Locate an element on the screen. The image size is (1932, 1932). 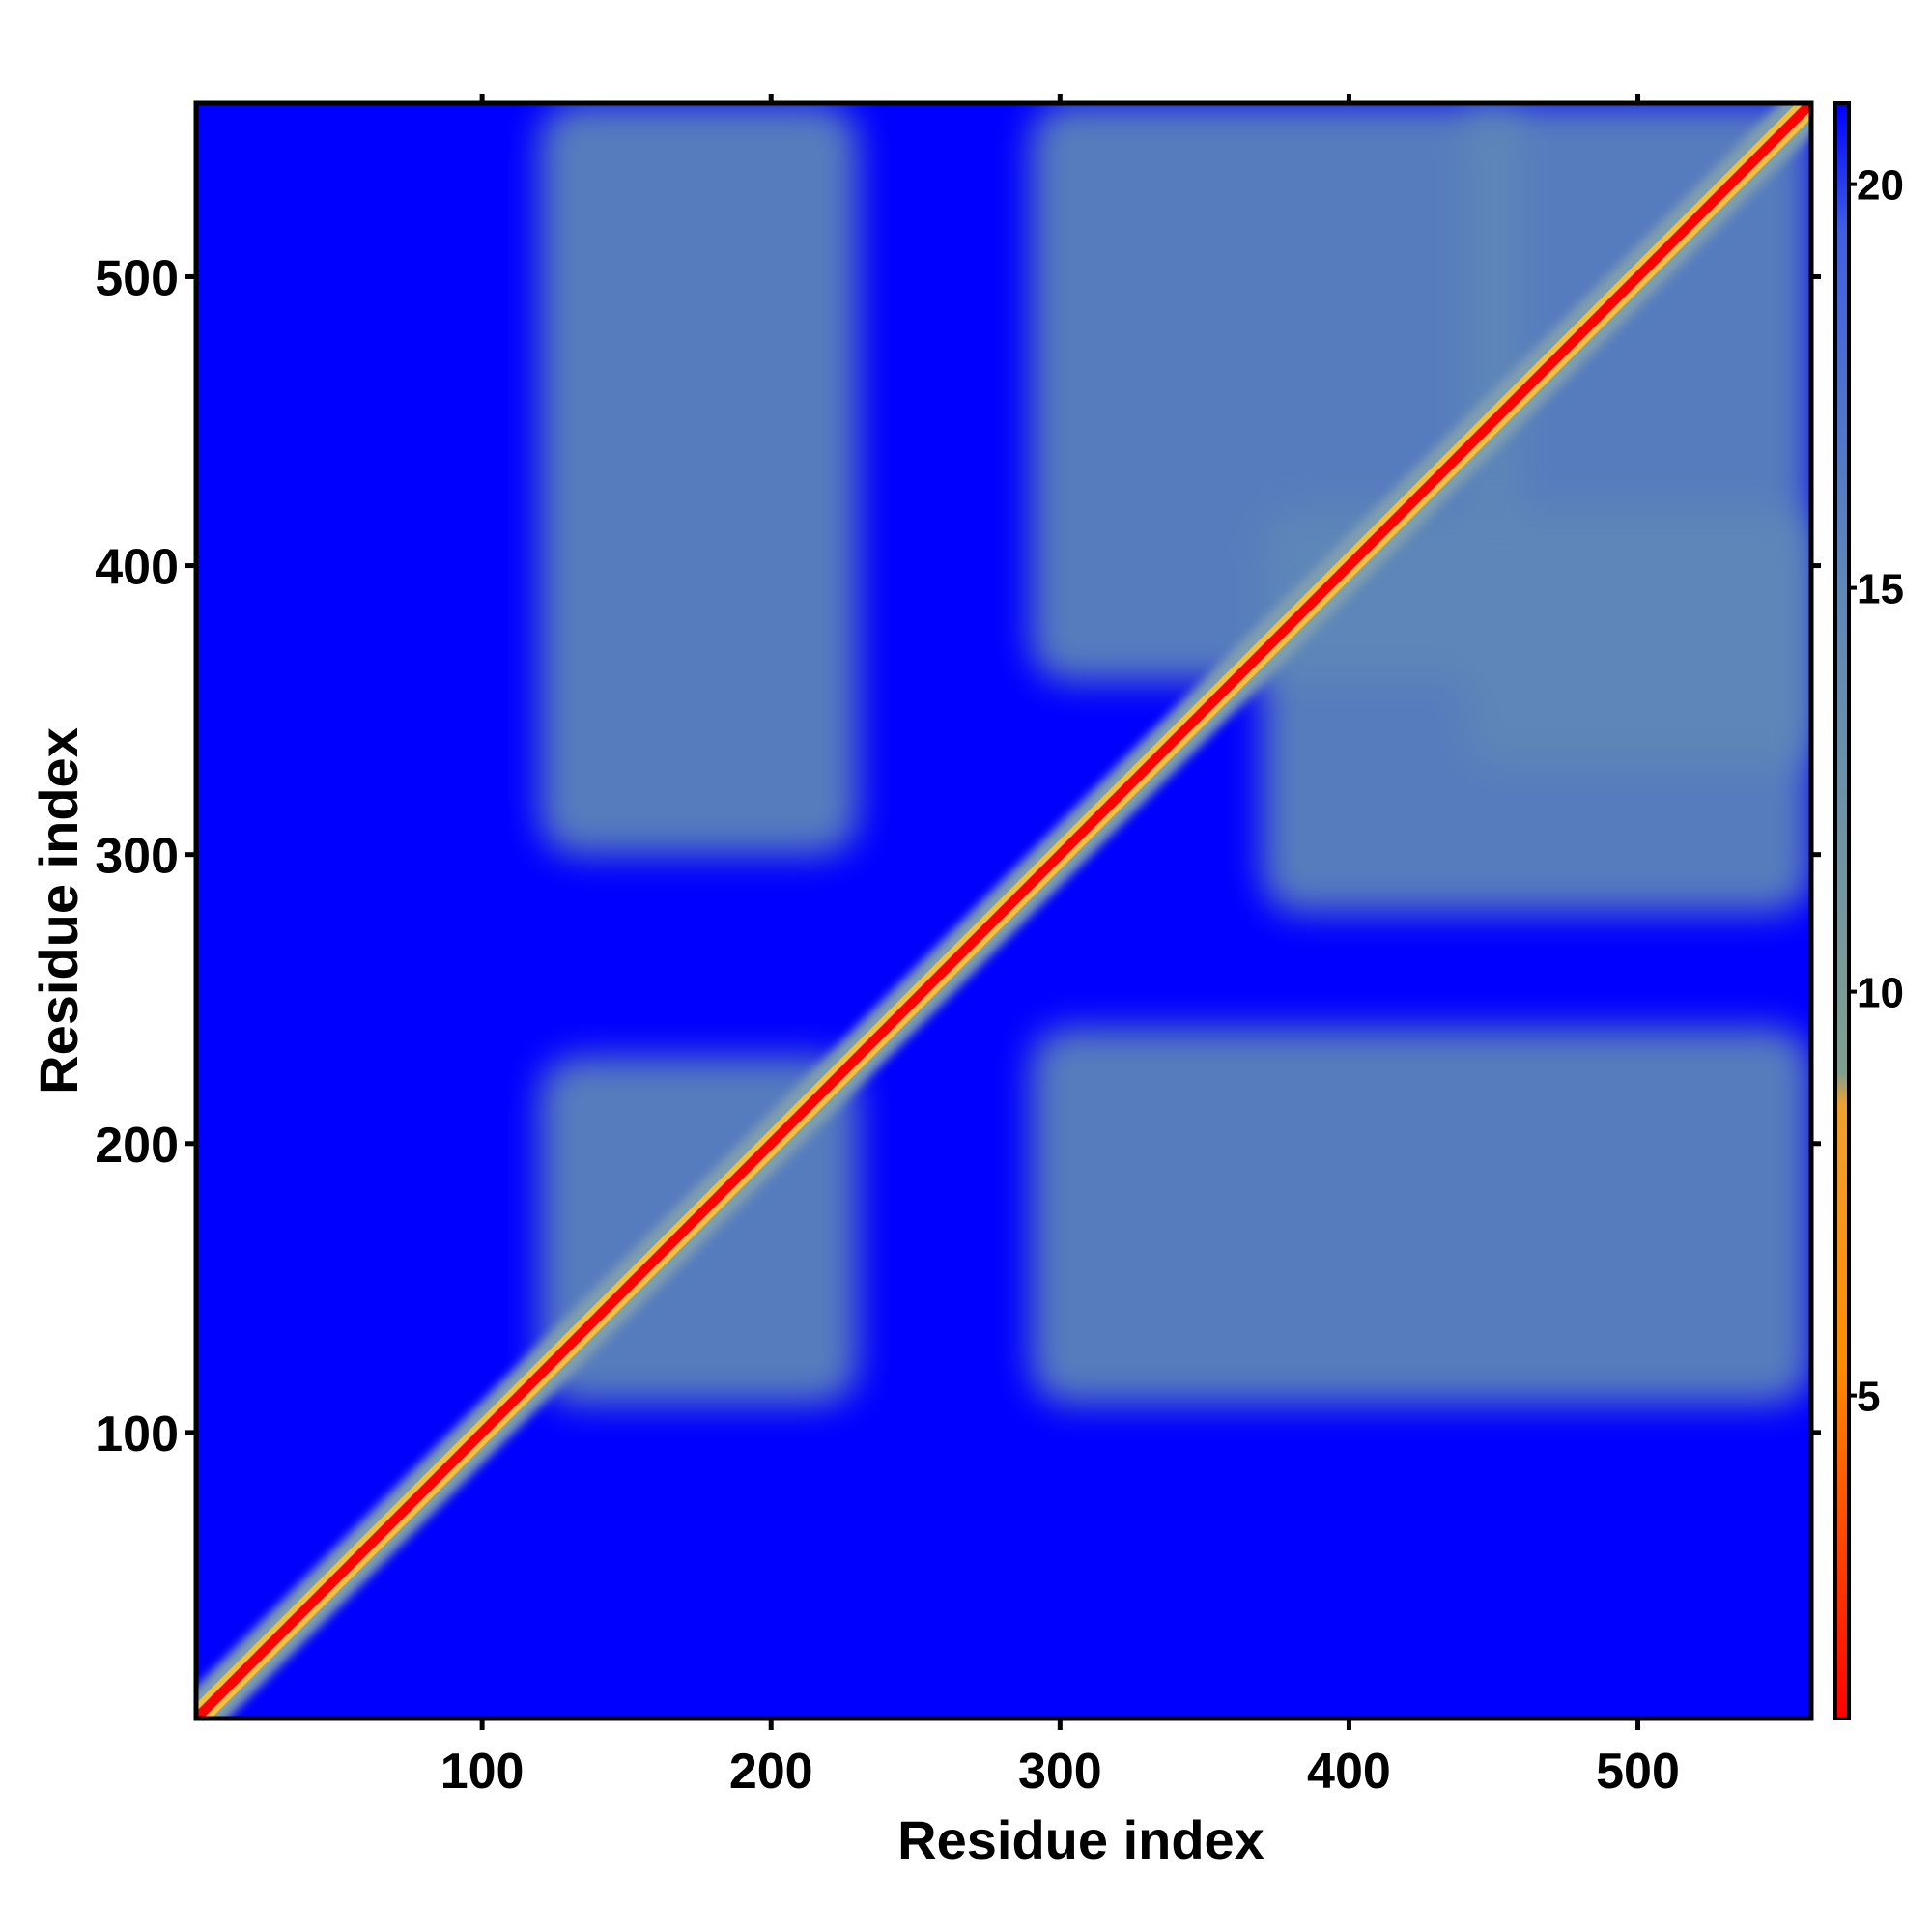
colorbar-tick-label: 20 is located at coordinates (1880, 186).